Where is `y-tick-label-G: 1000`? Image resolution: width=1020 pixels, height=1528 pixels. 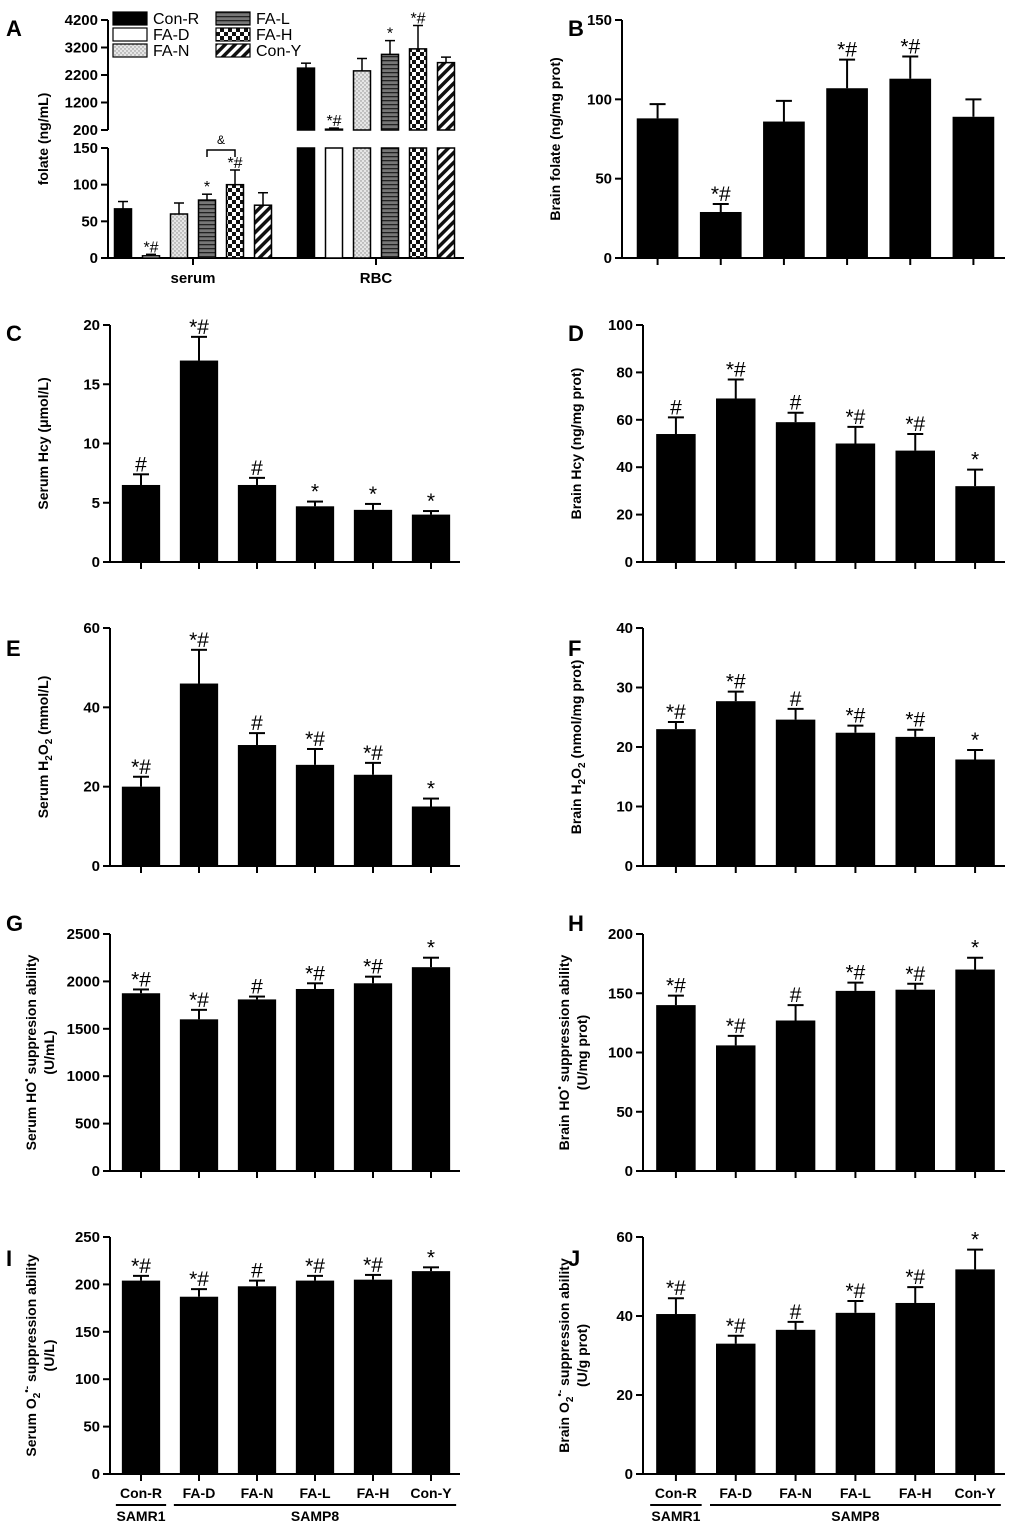 y-tick-label-G: 1000 is located at coordinates (83, 1076).